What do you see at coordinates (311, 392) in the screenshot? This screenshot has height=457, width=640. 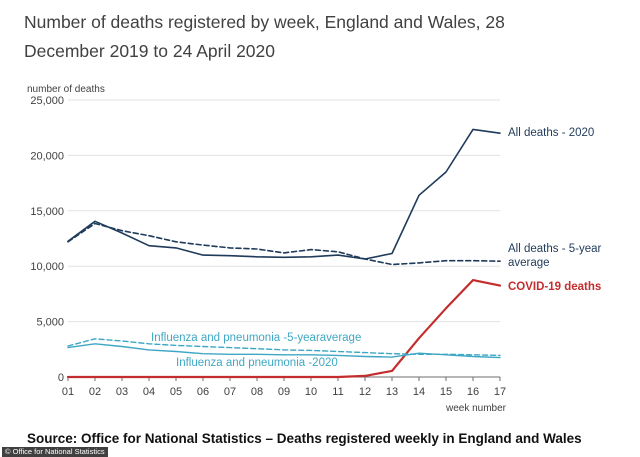 I see `x-tick-label: 10` at bounding box center [311, 392].